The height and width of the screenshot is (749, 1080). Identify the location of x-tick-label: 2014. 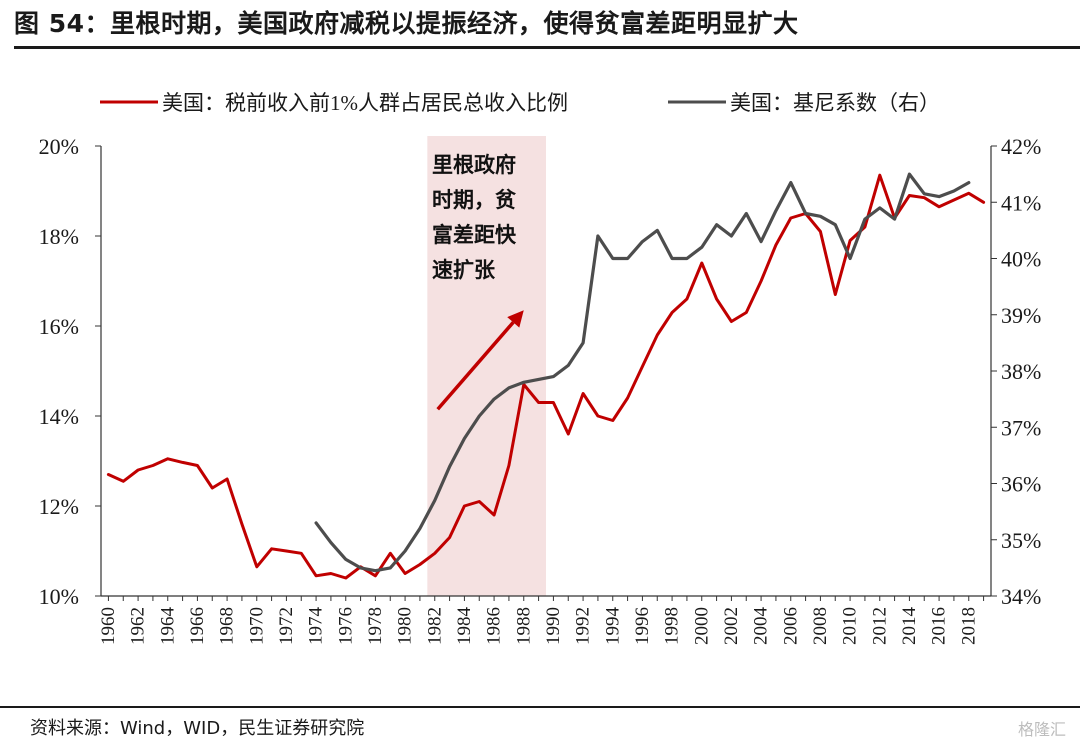
(909, 626).